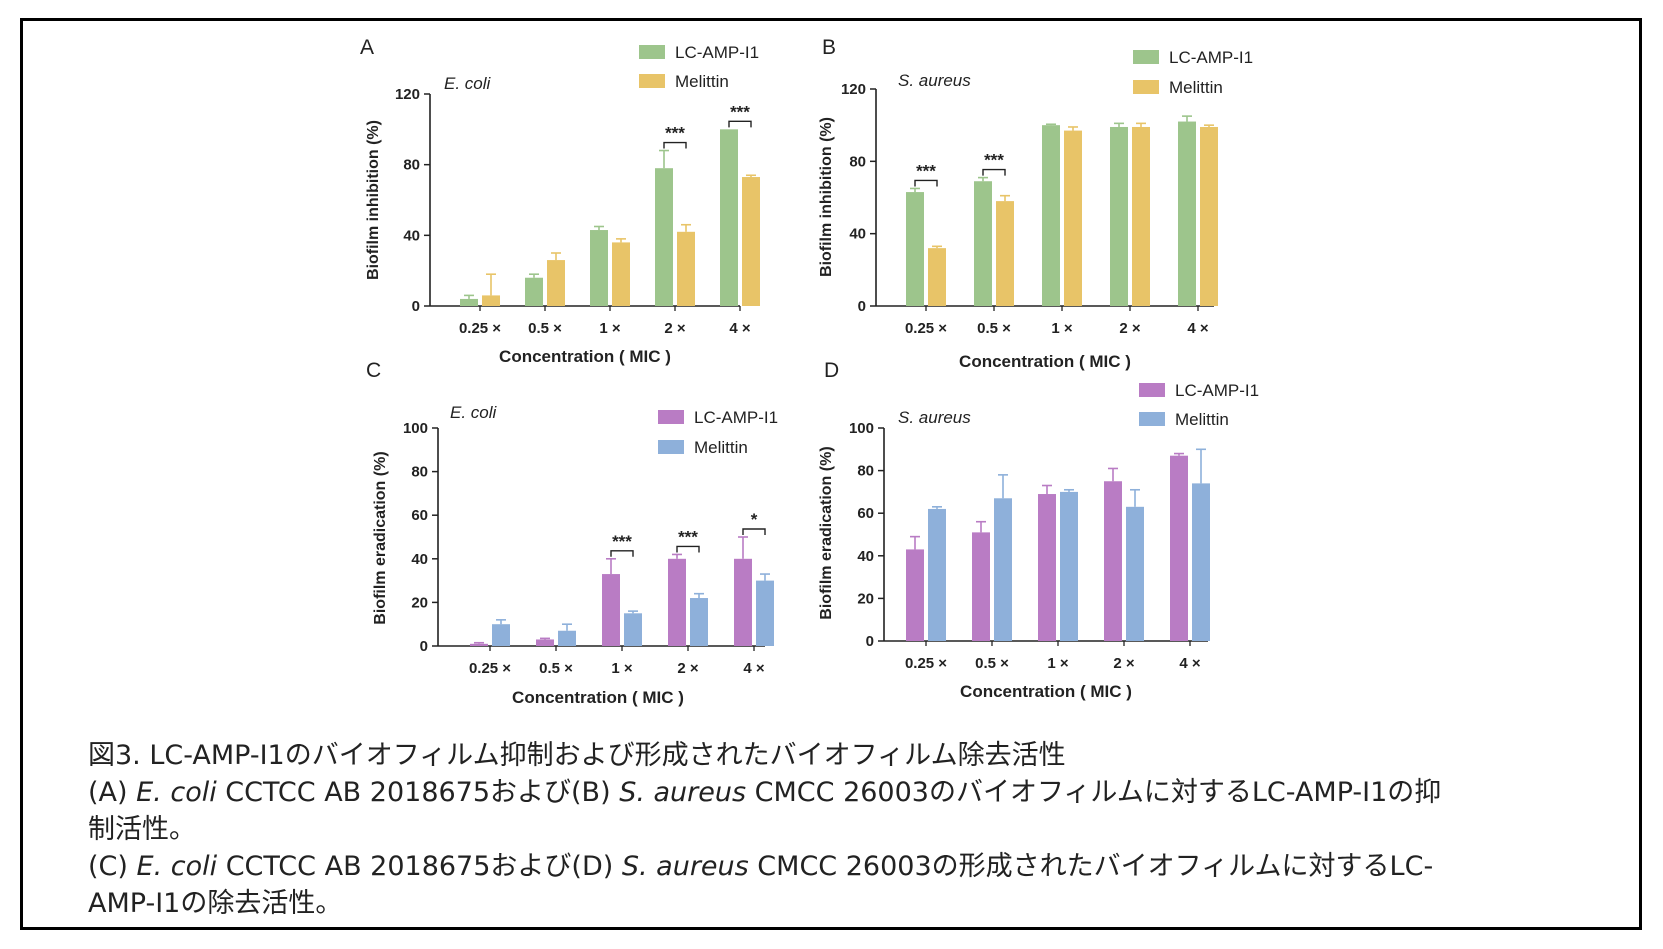 The height and width of the screenshot is (949, 1663). Describe the element at coordinates (831, 370) in the screenshot. I see `panel-letter: D` at that location.